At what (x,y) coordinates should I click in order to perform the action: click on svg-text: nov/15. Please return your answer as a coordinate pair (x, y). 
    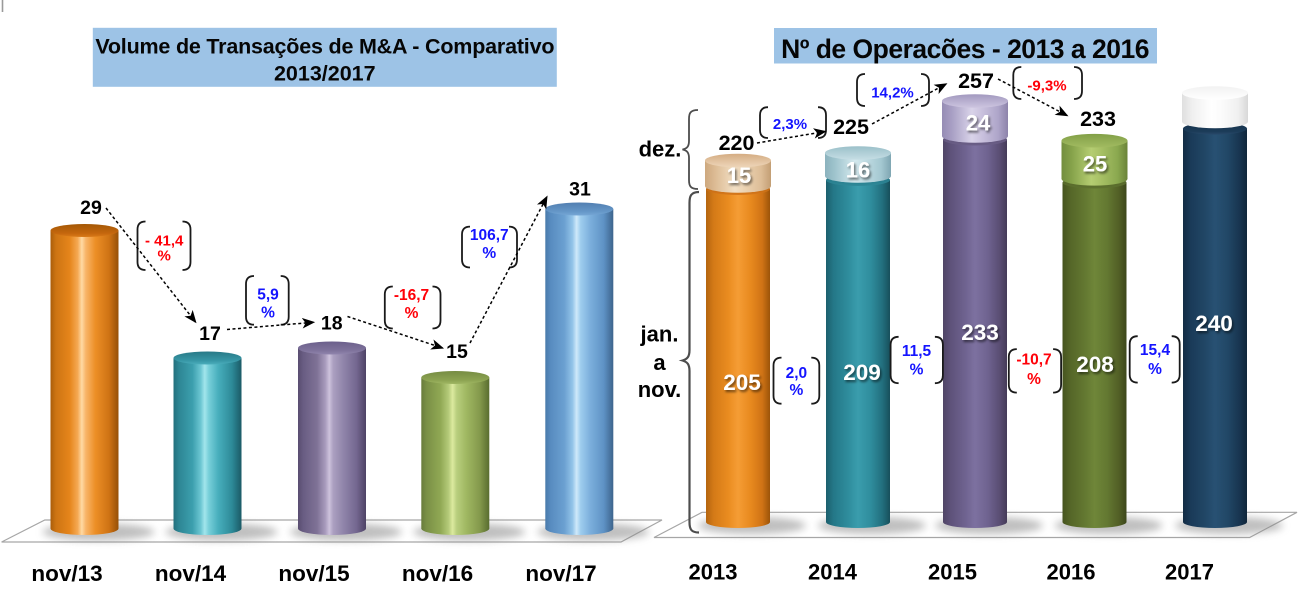
    Looking at the image, I should click on (313, 573).